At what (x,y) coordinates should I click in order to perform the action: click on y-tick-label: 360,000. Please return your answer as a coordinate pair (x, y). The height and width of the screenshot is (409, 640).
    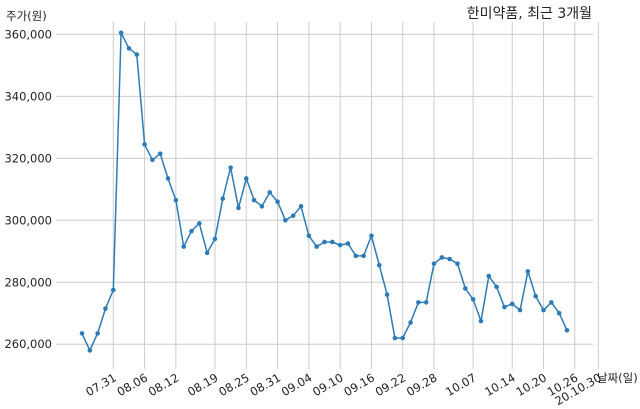
    Looking at the image, I should click on (28, 34).